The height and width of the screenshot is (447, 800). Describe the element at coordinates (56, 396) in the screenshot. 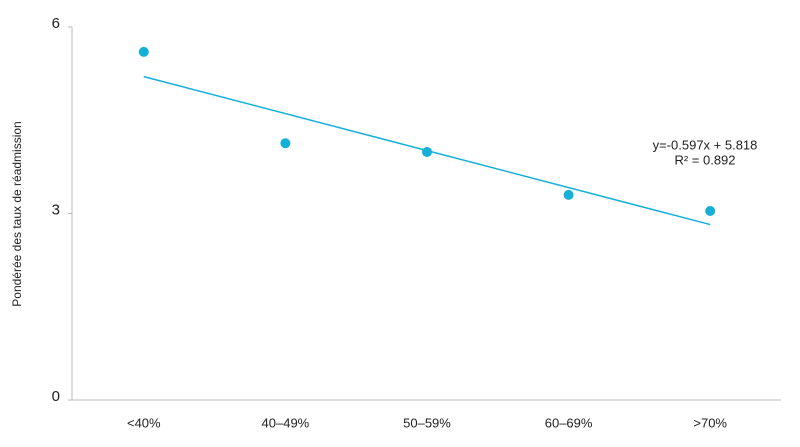

I see `y-tick-label: 0` at that location.